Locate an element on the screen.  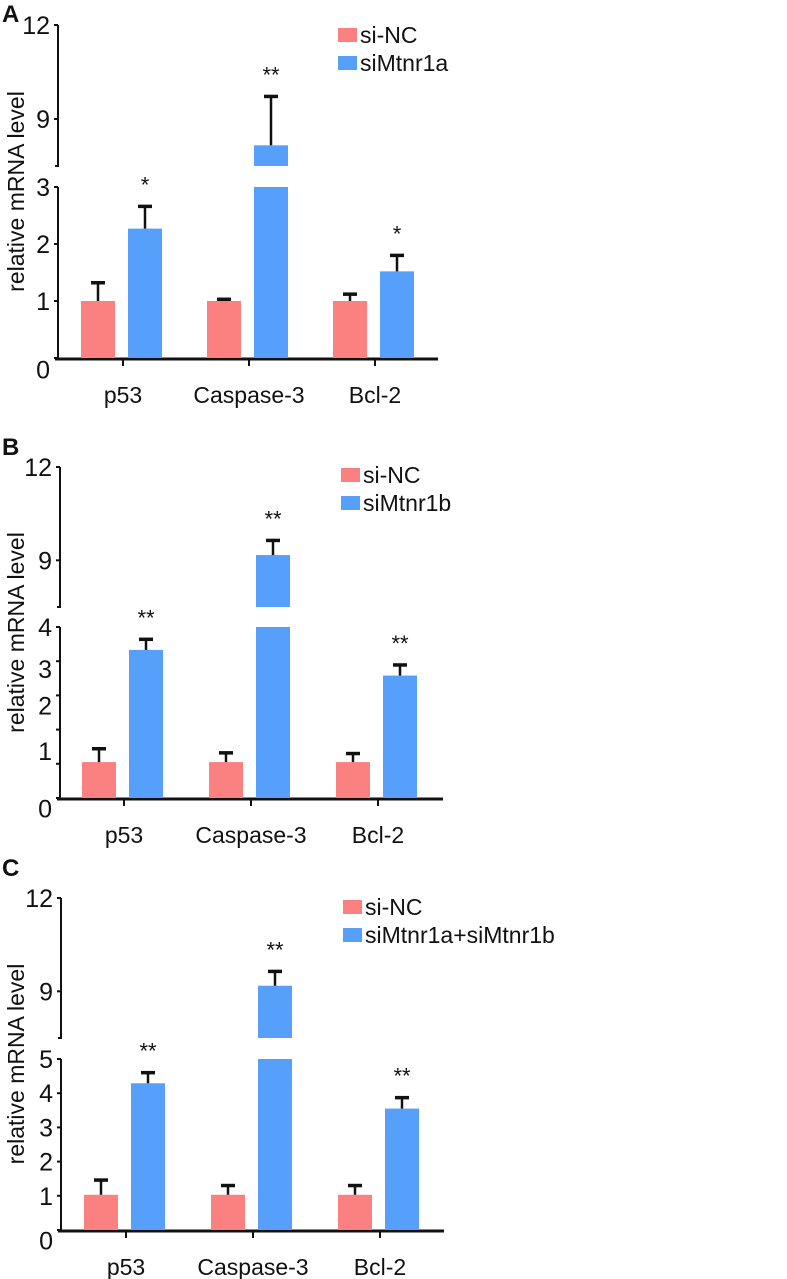
panel-letter: A is located at coordinates (10, 14).